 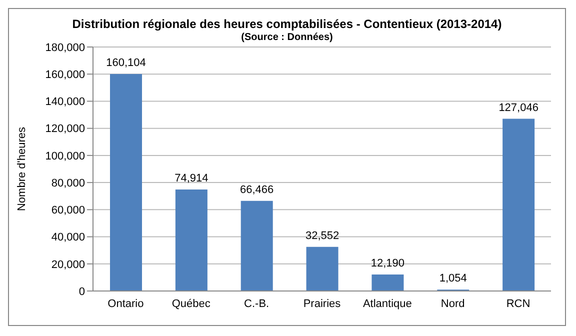 I want to click on data-label: 127,046, so click(x=518, y=108).